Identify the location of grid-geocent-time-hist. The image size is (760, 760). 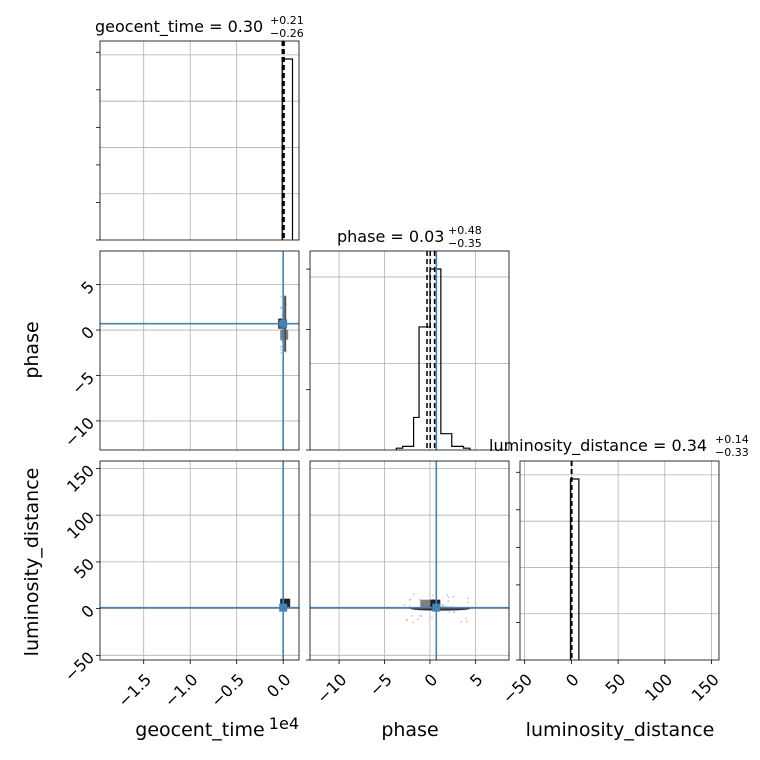
(199, 140).